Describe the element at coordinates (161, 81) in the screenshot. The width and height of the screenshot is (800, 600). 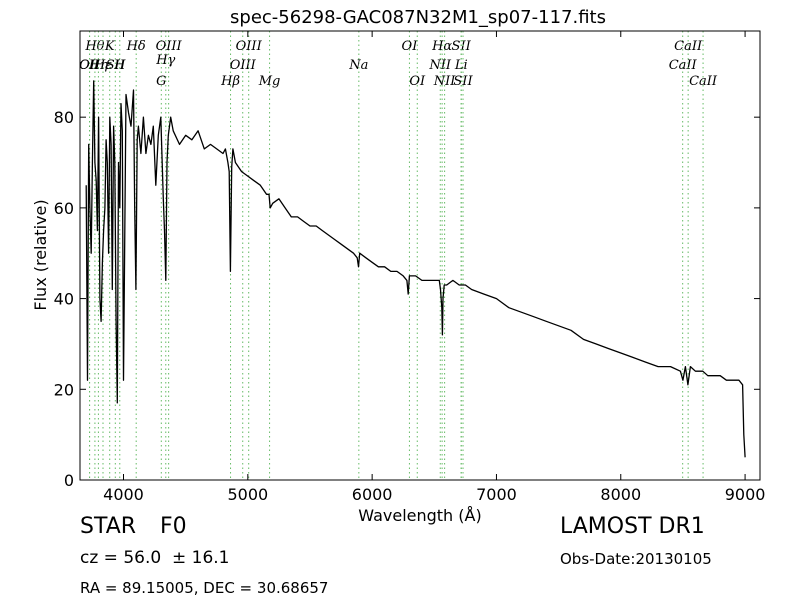
I see `spectral-line-label: G` at that location.